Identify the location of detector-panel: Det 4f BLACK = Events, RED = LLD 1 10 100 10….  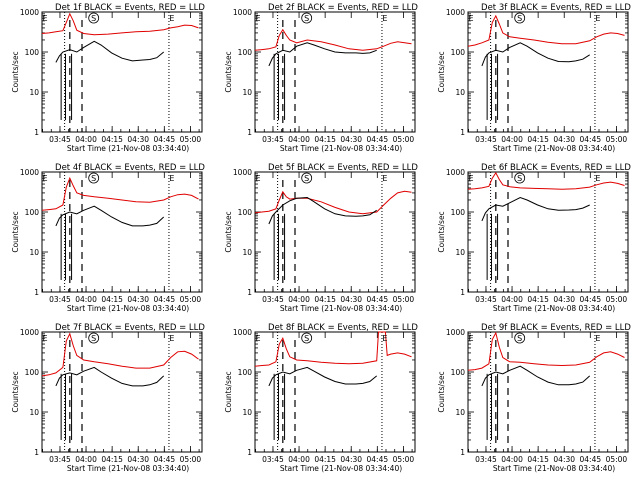
(108, 238).